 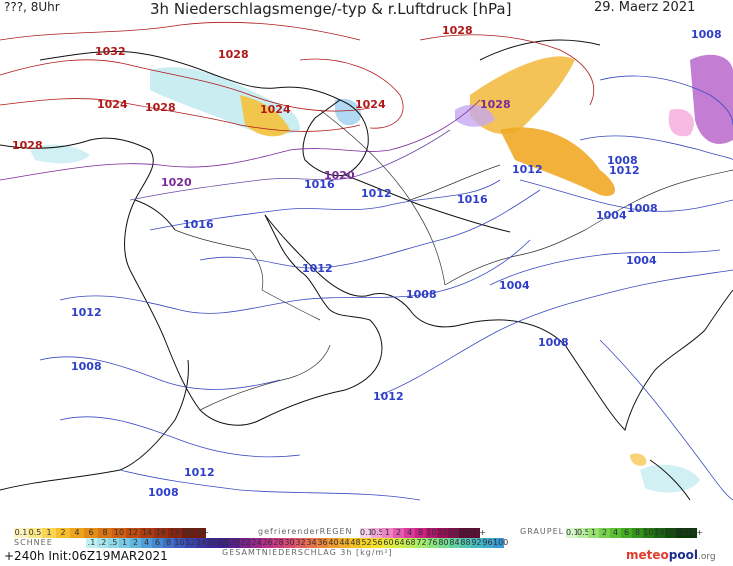 What do you see at coordinates (113, 543) in the screenshot?
I see `snow-swatch: .5` at bounding box center [113, 543].